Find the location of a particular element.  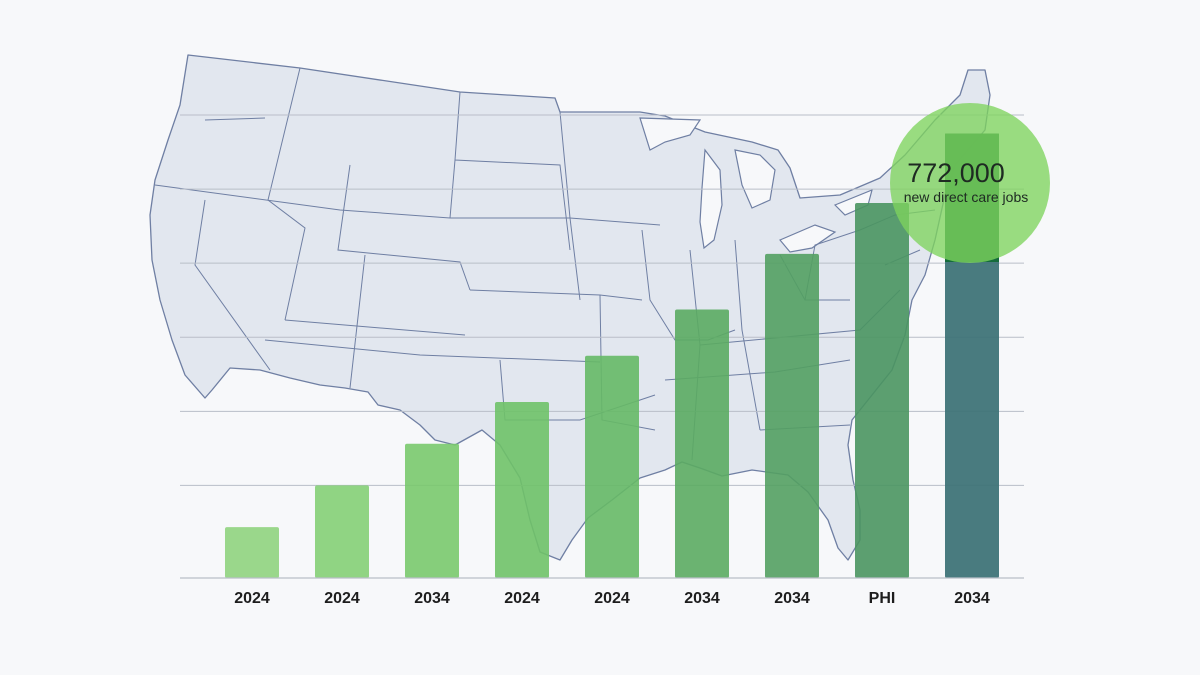

annotation-label: new direct care jobs is located at coordinates (966, 197).